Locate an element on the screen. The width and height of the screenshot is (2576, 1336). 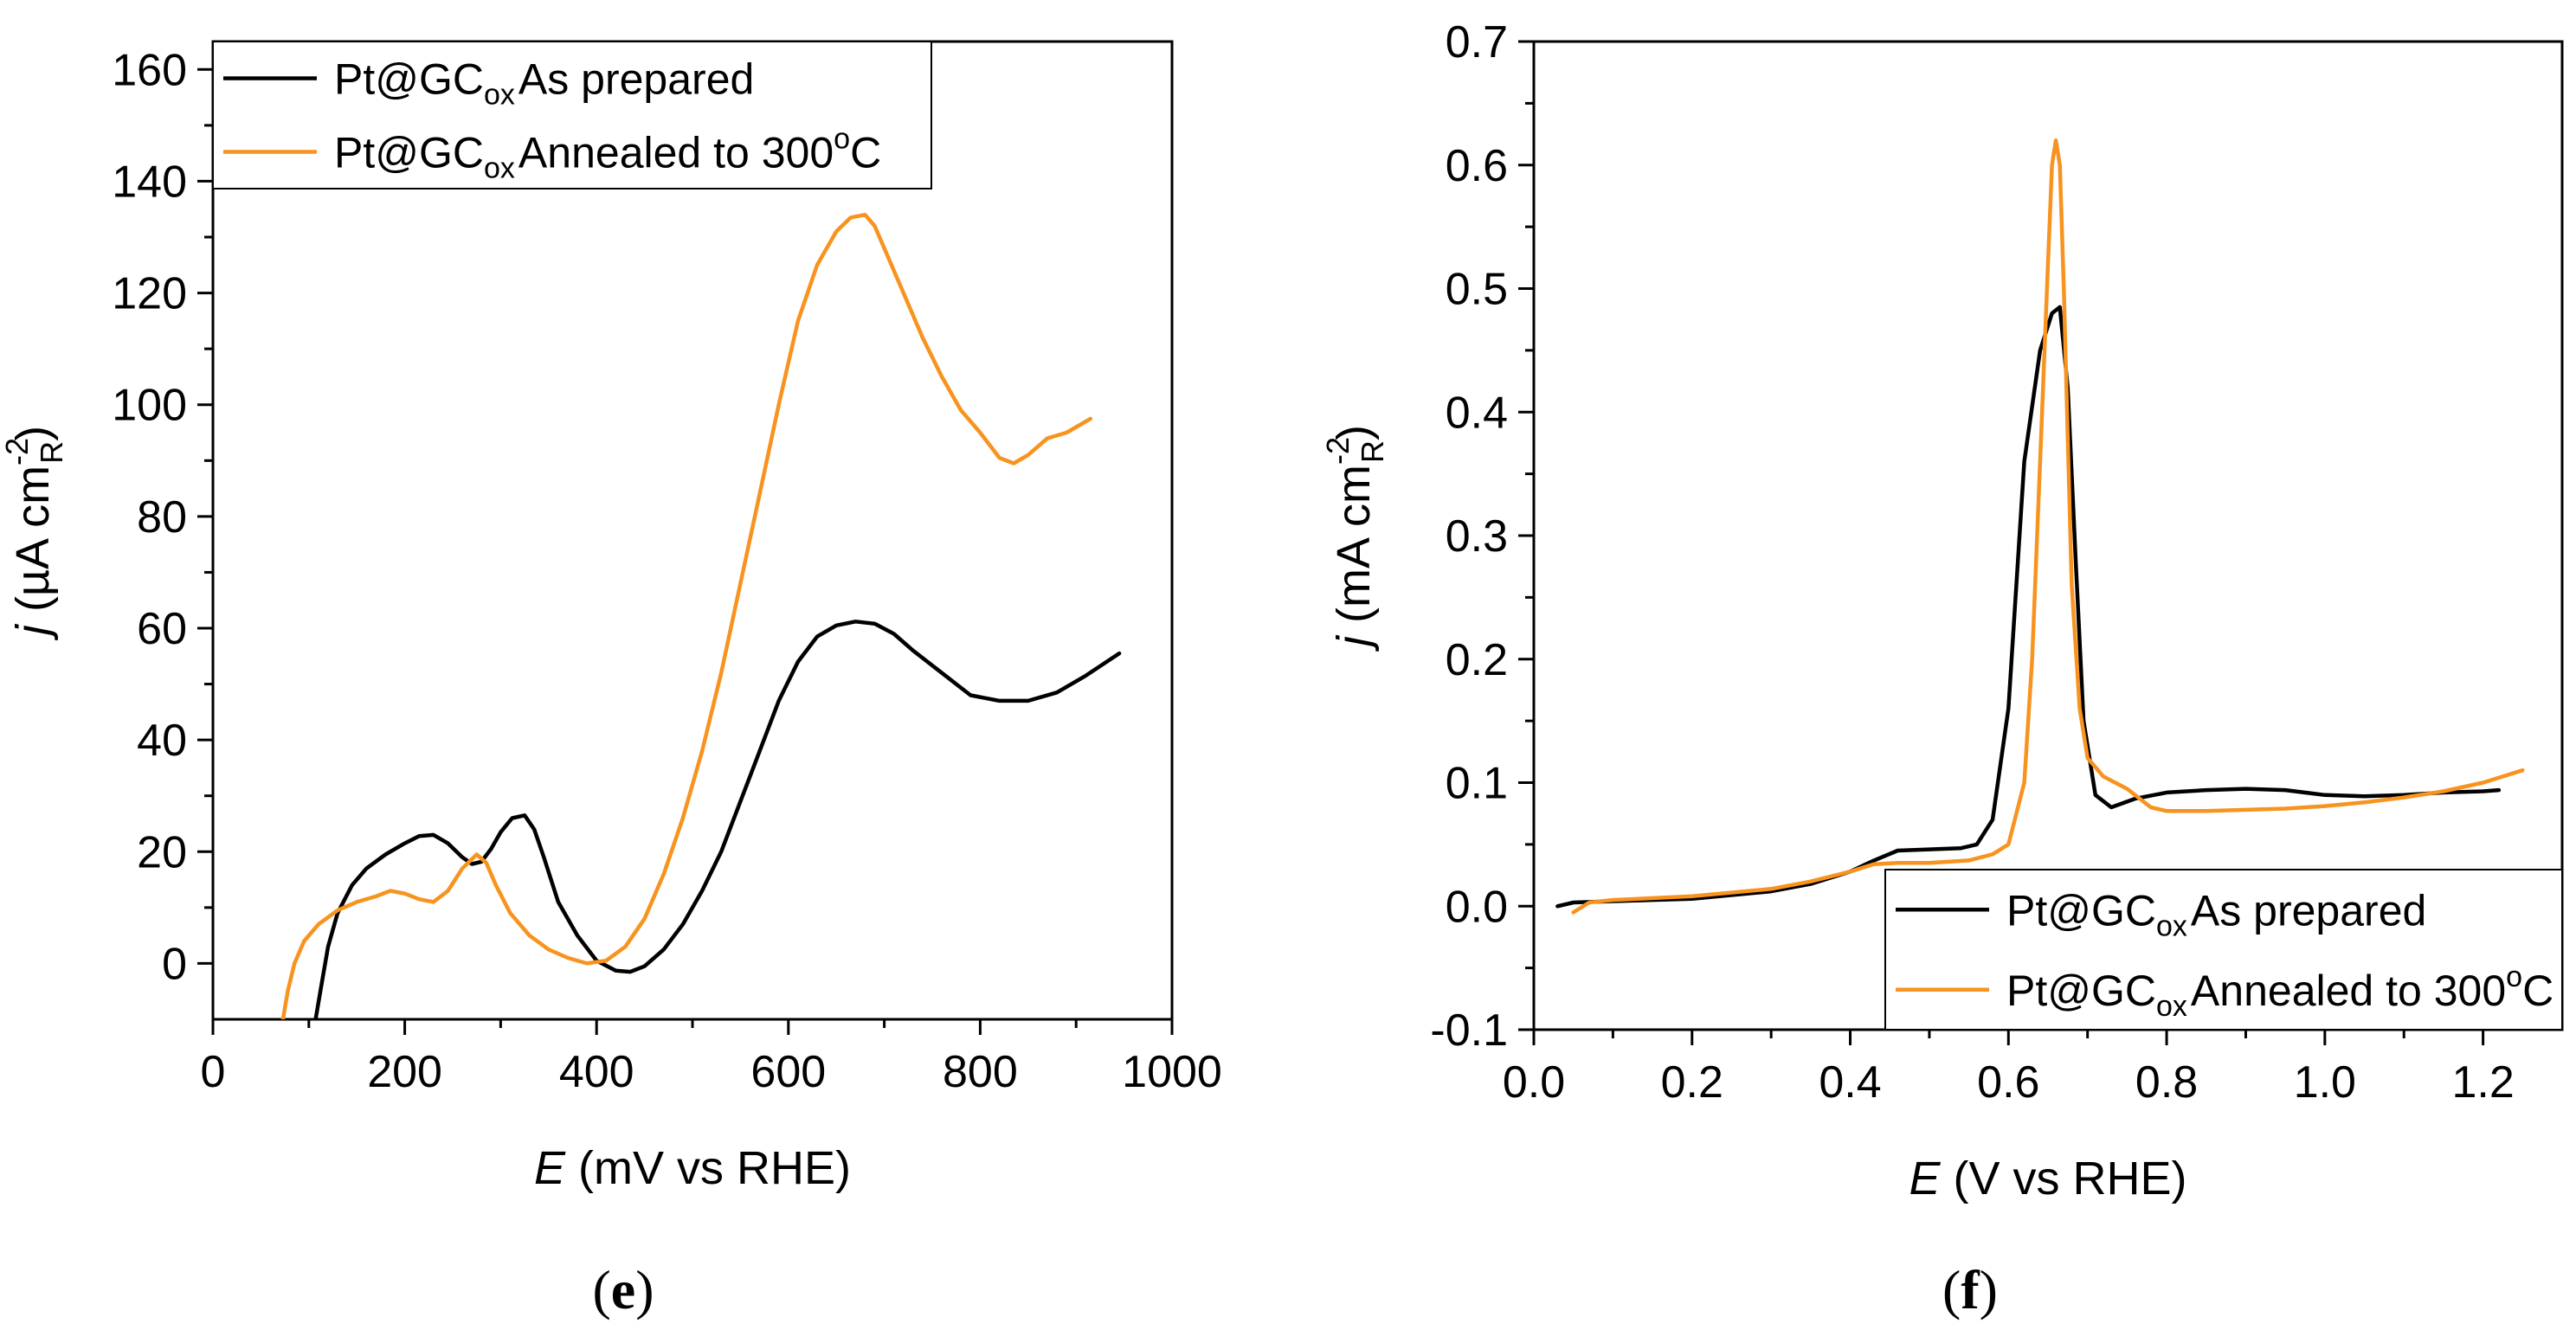
x-tick-label: 600 is located at coordinates (788, 1072).